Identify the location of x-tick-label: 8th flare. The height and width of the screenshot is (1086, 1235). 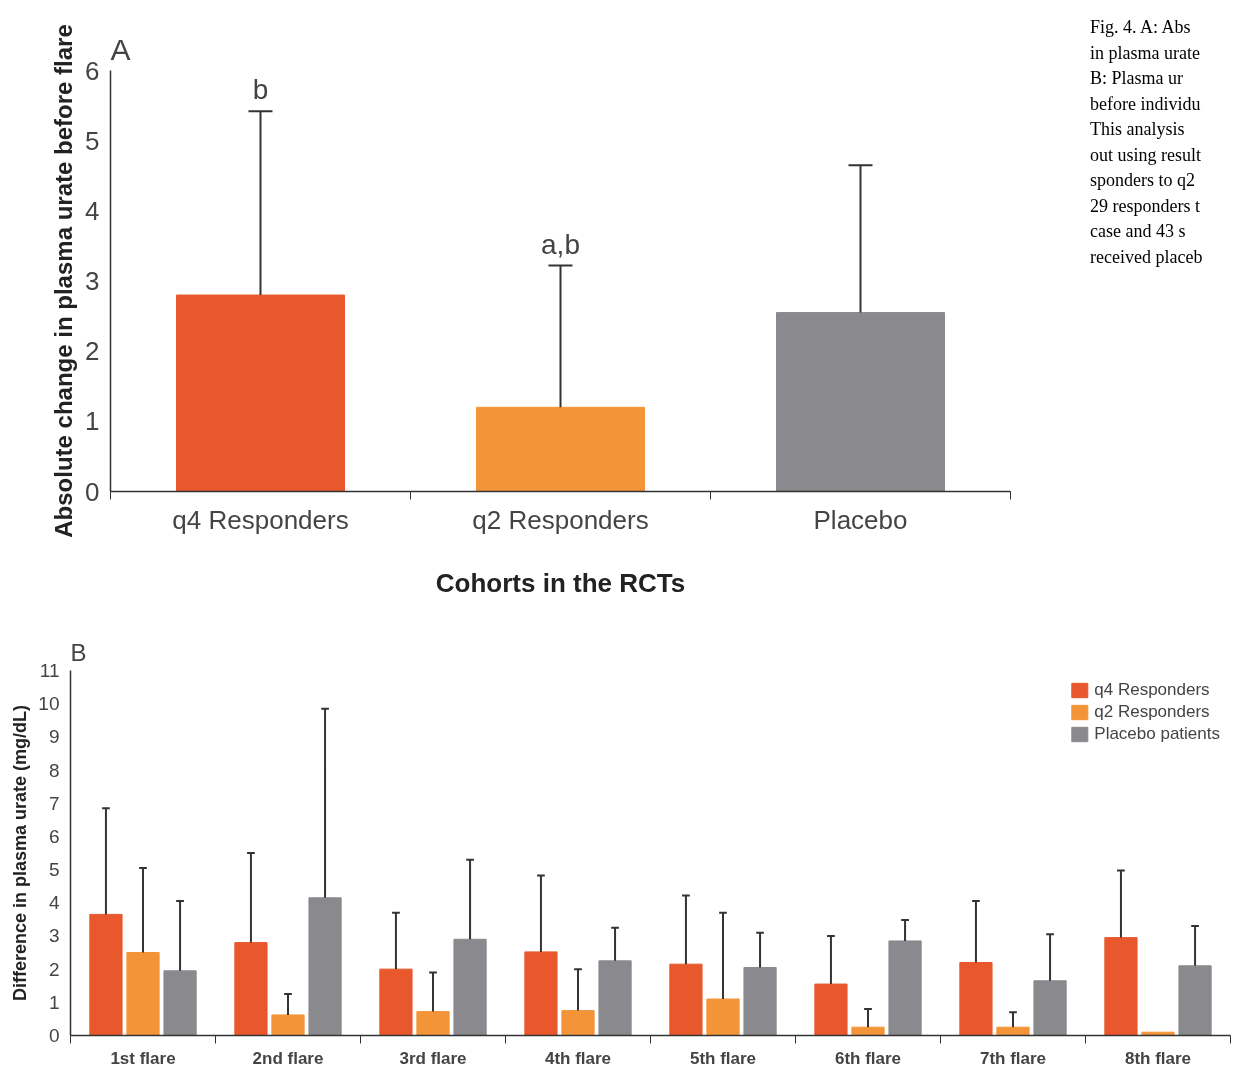
(1158, 1058).